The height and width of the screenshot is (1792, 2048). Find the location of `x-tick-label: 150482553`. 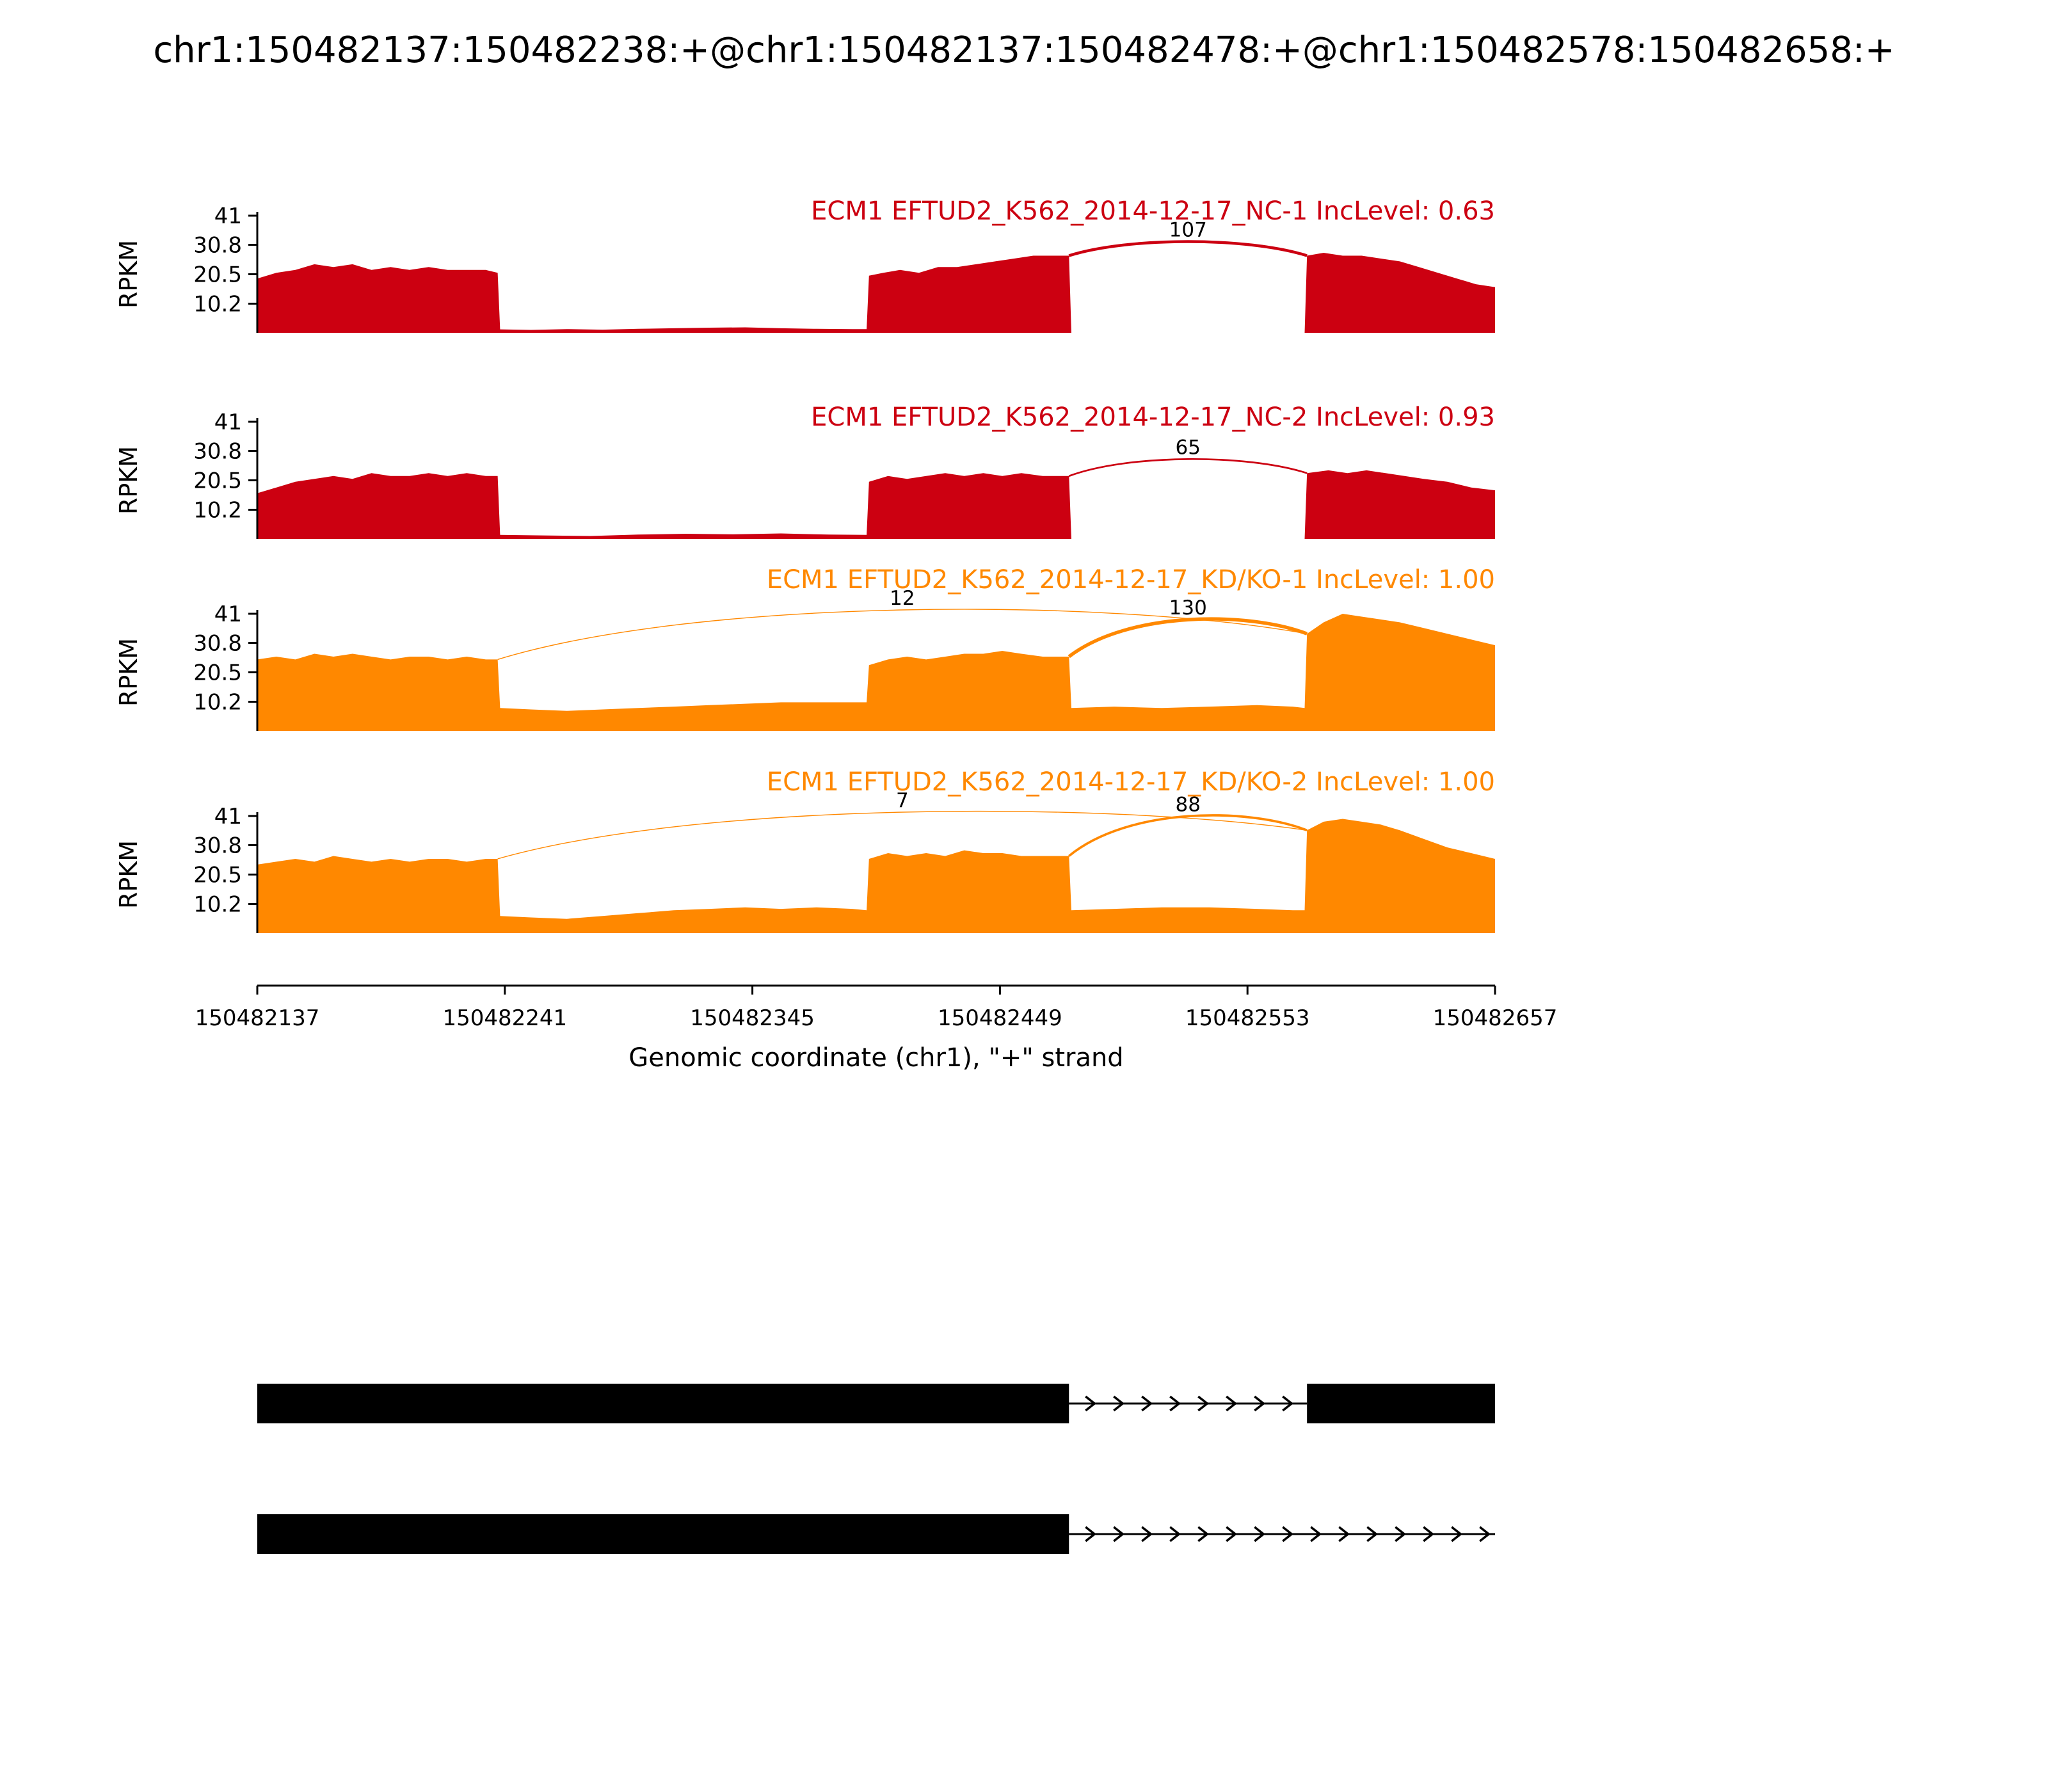

x-tick-label: 150482553 is located at coordinates (1247, 1018).